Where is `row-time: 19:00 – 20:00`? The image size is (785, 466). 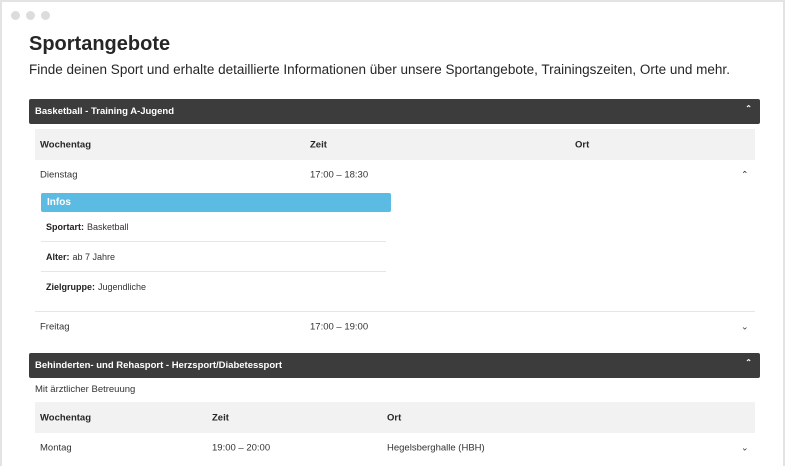 row-time: 19:00 – 20:00 is located at coordinates (241, 448).